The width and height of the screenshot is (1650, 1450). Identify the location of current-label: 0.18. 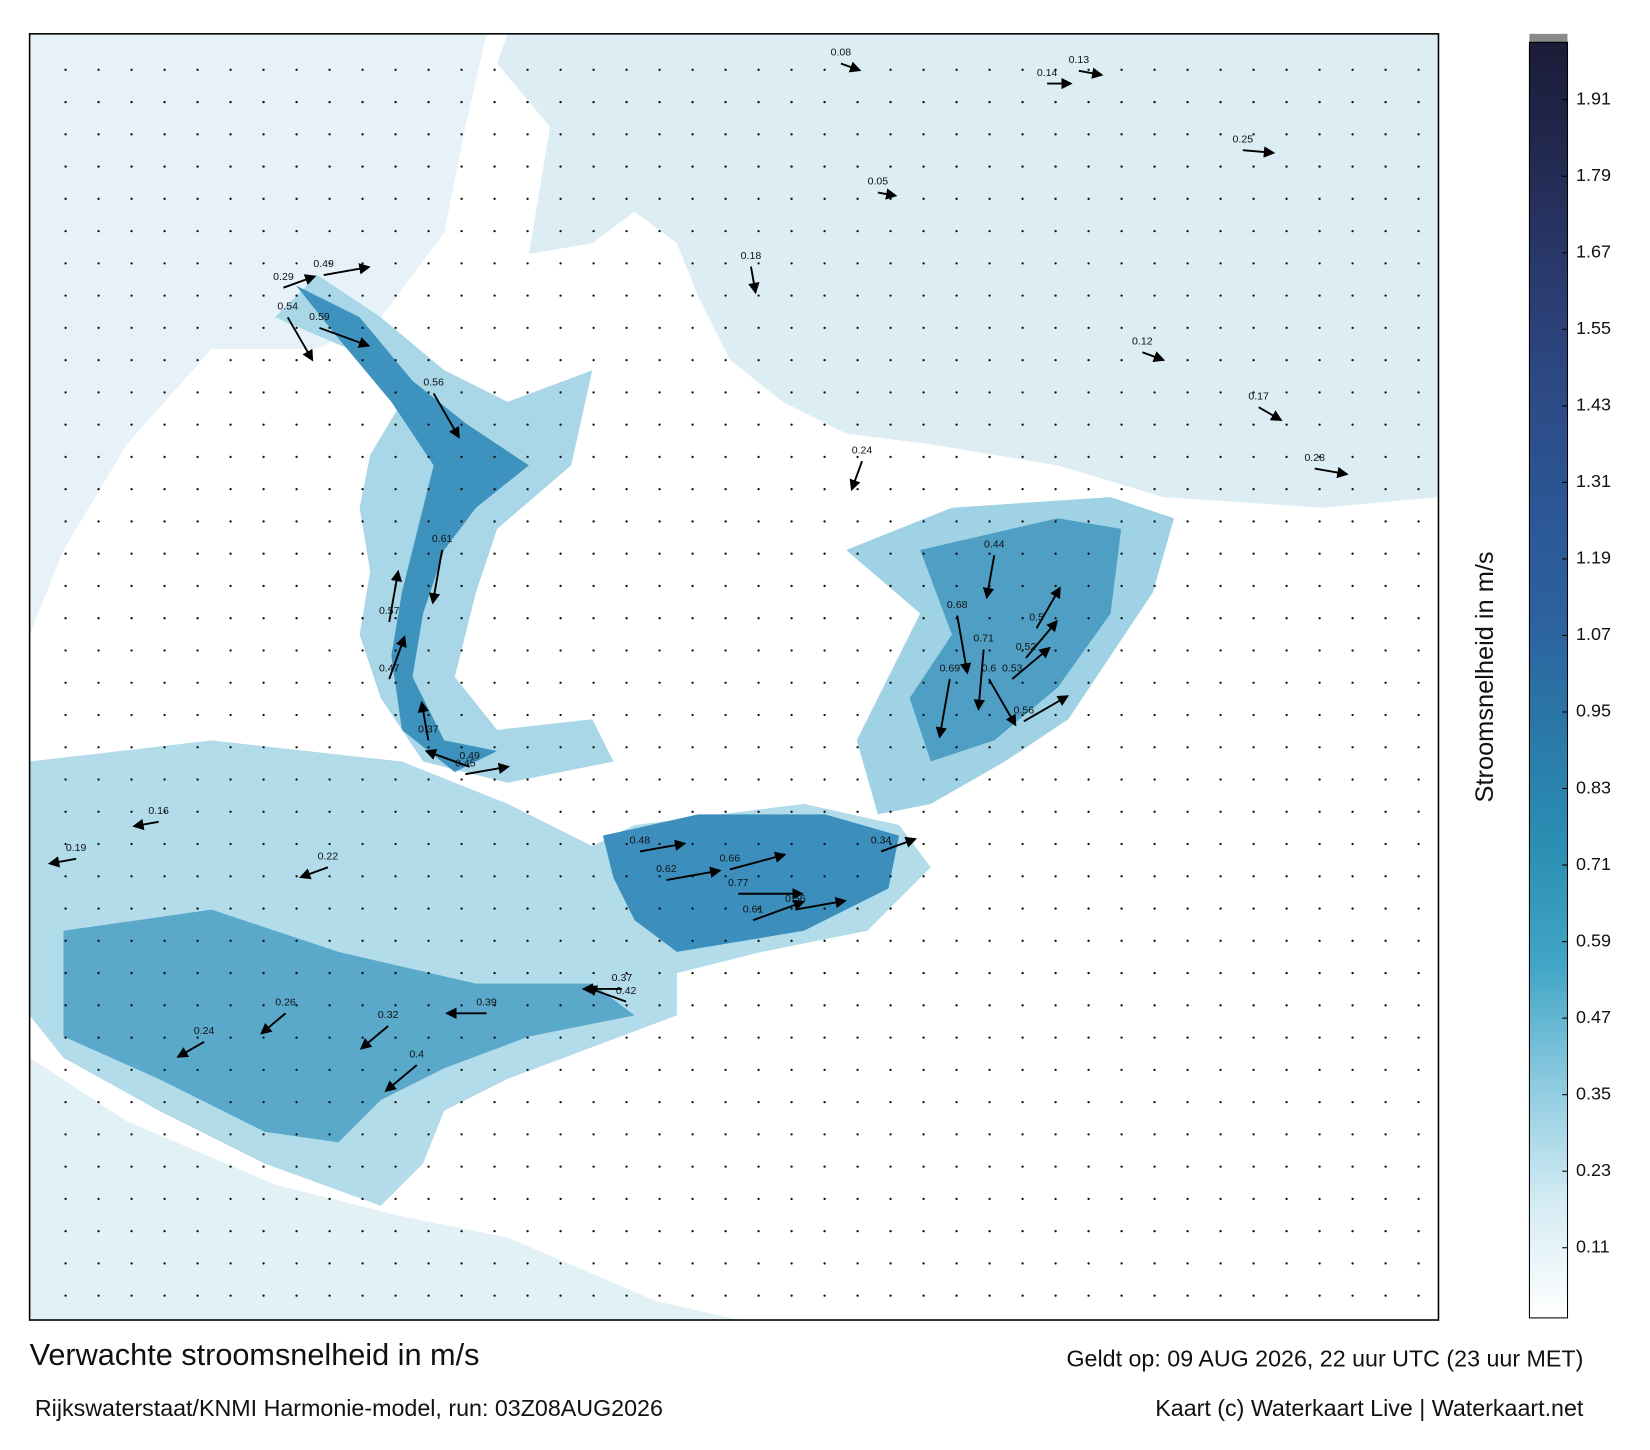
(751, 256).